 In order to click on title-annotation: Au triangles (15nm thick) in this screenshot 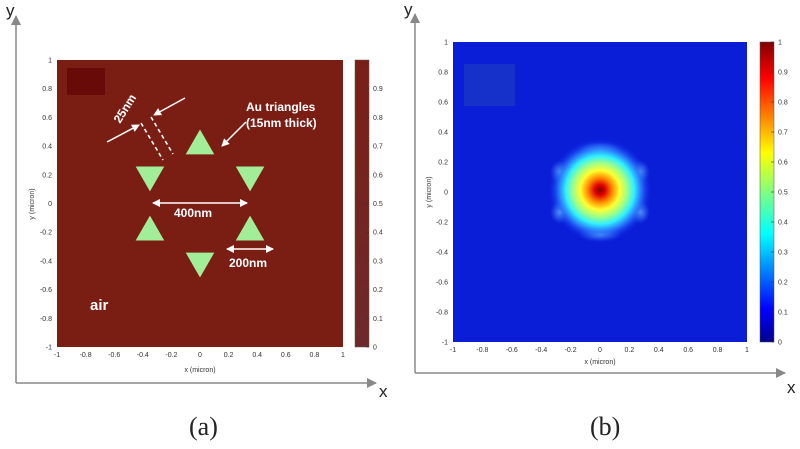, I will do `click(269, 123)`.